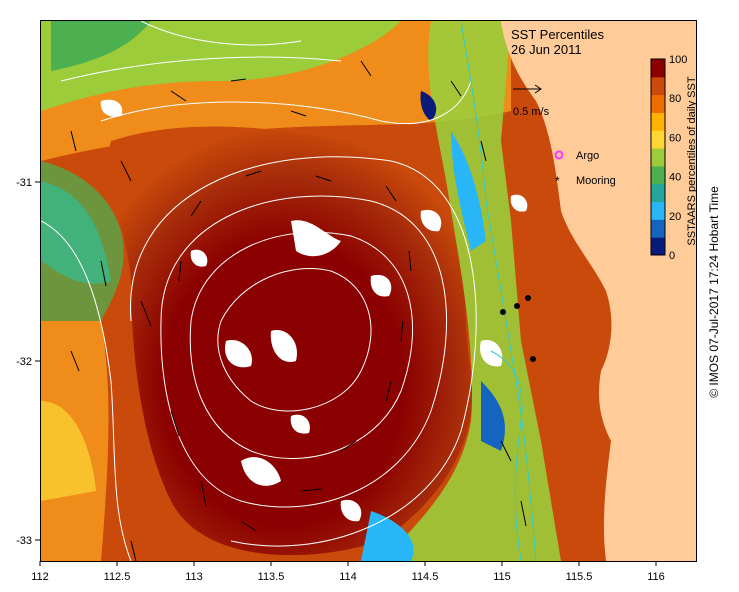 The height and width of the screenshot is (592, 739). What do you see at coordinates (82, 241) in the screenshot?
I see `west-green-region` at bounding box center [82, 241].